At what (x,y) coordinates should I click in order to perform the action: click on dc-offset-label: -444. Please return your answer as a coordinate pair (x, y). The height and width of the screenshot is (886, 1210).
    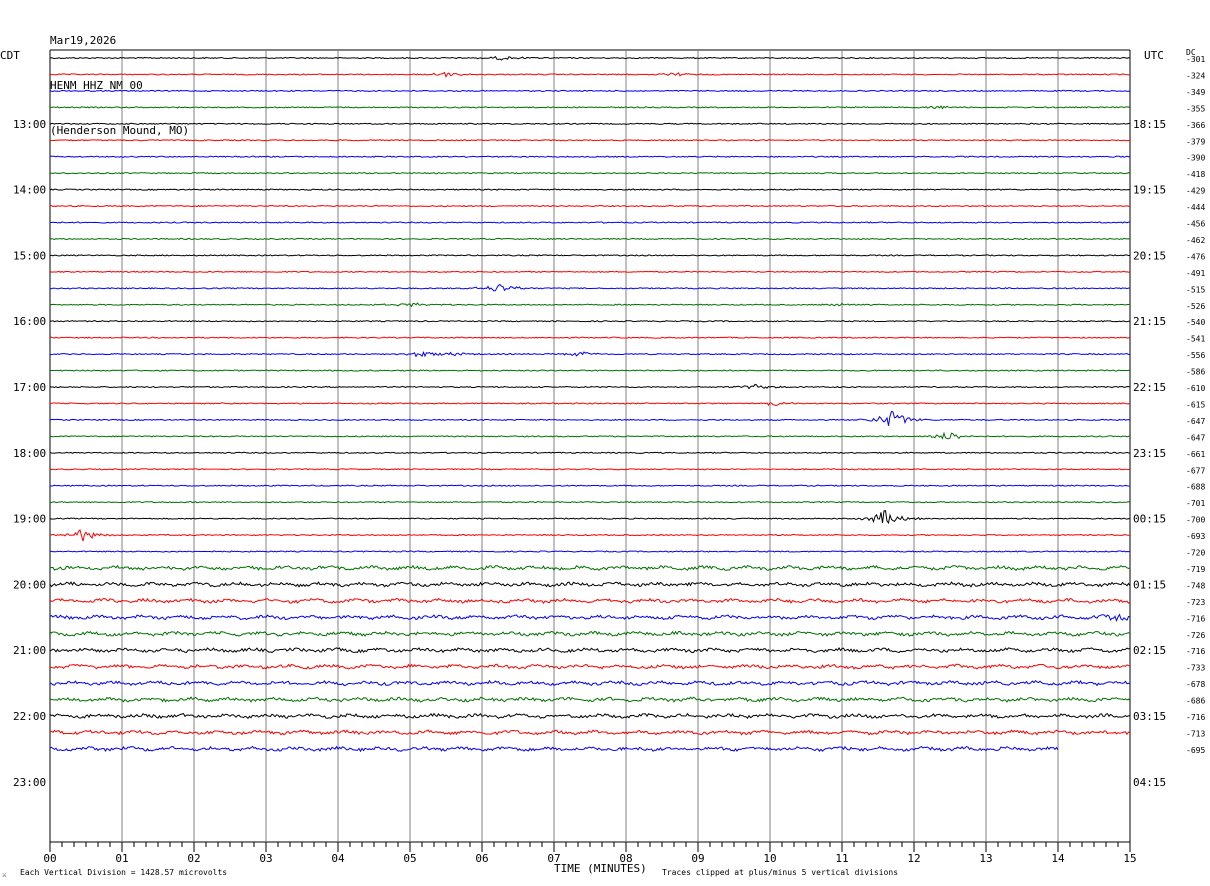
    Looking at the image, I should click on (1195, 207).